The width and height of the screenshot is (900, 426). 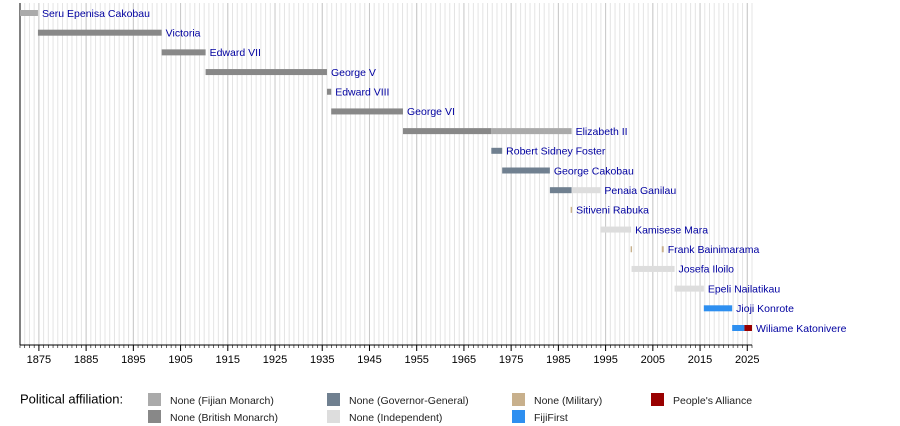 What do you see at coordinates (322, 360) in the screenshot?
I see `x-tick-label: 1935` at bounding box center [322, 360].